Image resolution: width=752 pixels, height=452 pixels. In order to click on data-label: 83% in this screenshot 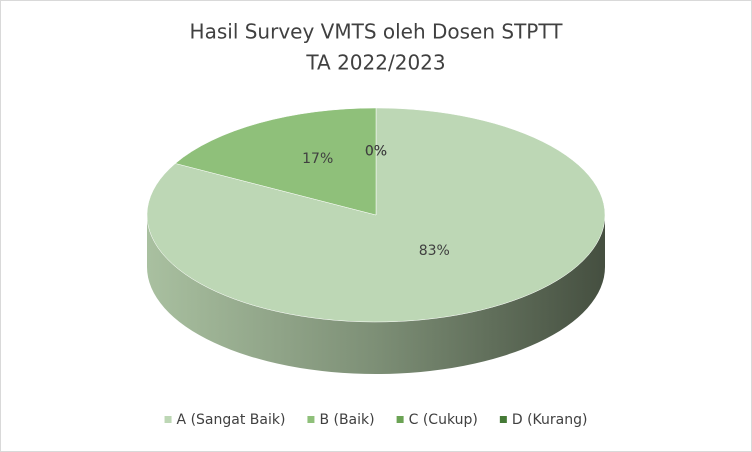, I will do `click(434, 251)`.